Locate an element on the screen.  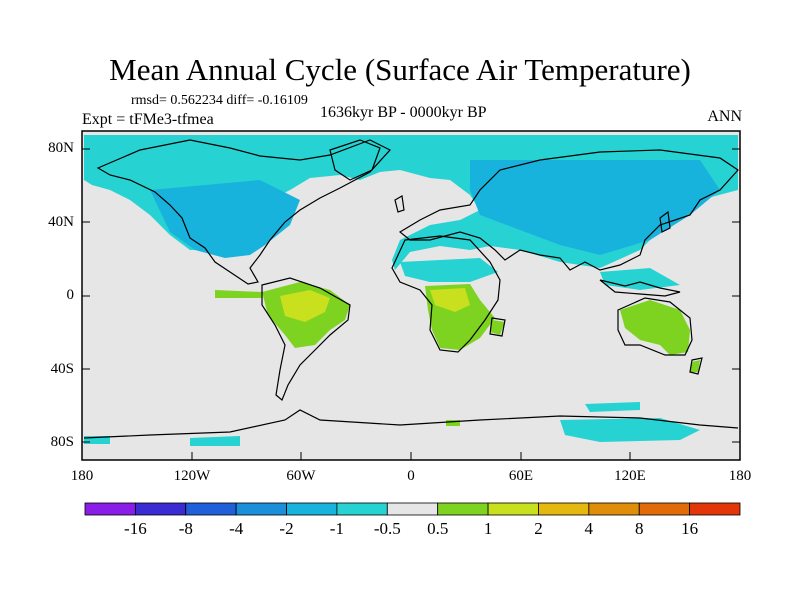
colorbar-tick-label: -1 is located at coordinates (336, 528).